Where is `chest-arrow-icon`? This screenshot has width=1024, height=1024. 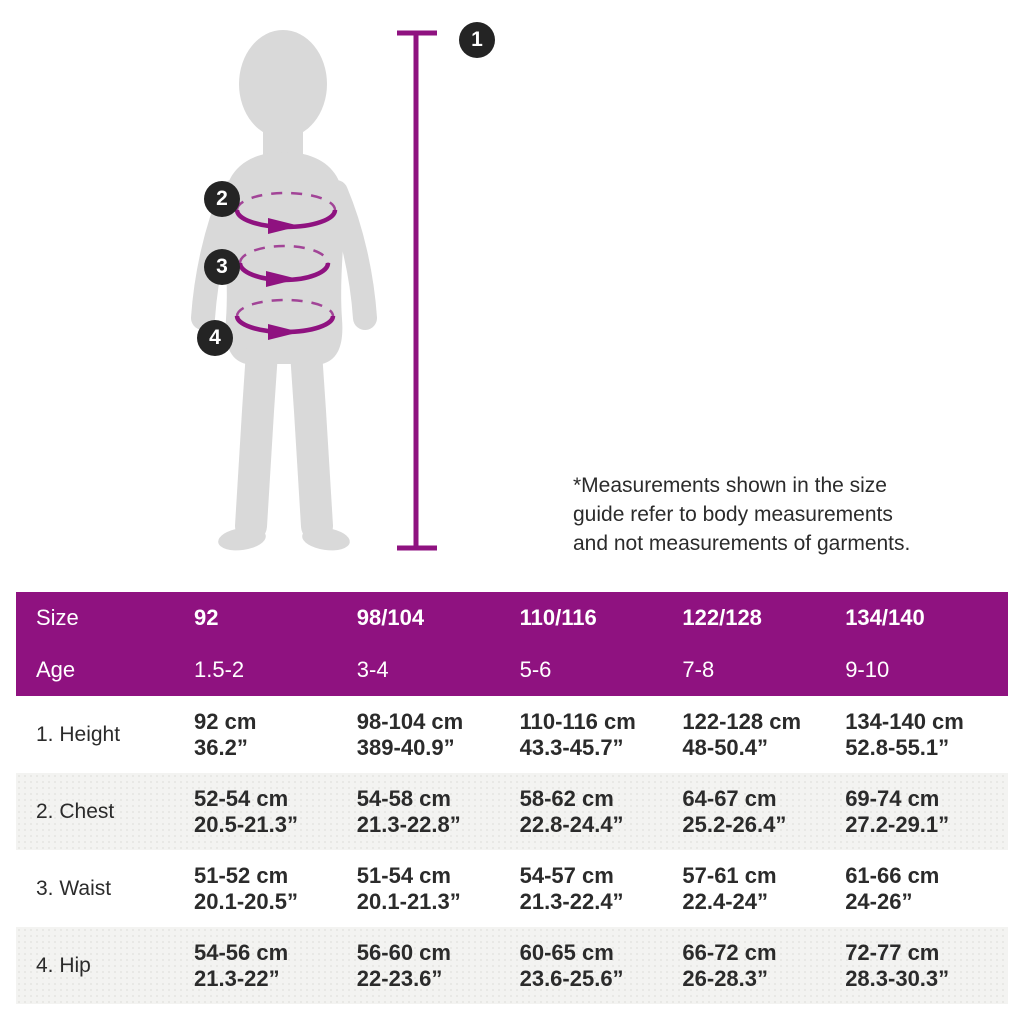 chest-arrow-icon is located at coordinates (284, 226).